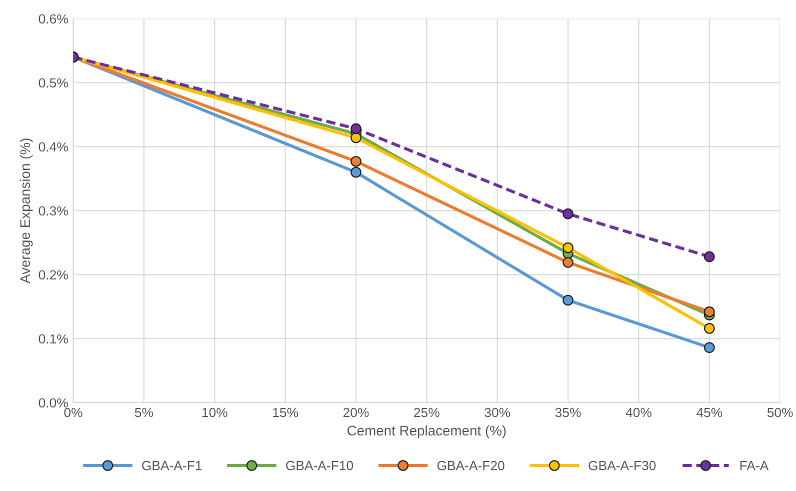 Image resolution: width=796 pixels, height=491 pixels. Describe the element at coordinates (215, 413) in the screenshot. I see `x-tick-label: 10%` at that location.